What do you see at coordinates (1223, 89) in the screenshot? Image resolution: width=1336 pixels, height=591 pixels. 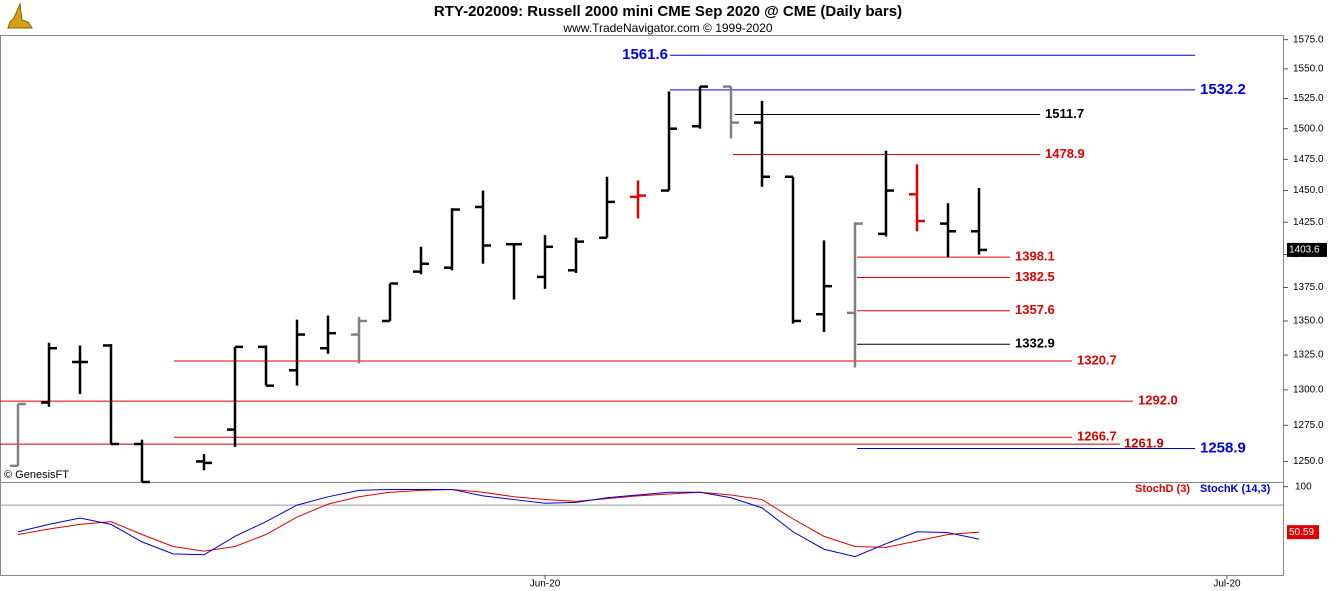 I see `level-label: 1532.2` at bounding box center [1223, 89].